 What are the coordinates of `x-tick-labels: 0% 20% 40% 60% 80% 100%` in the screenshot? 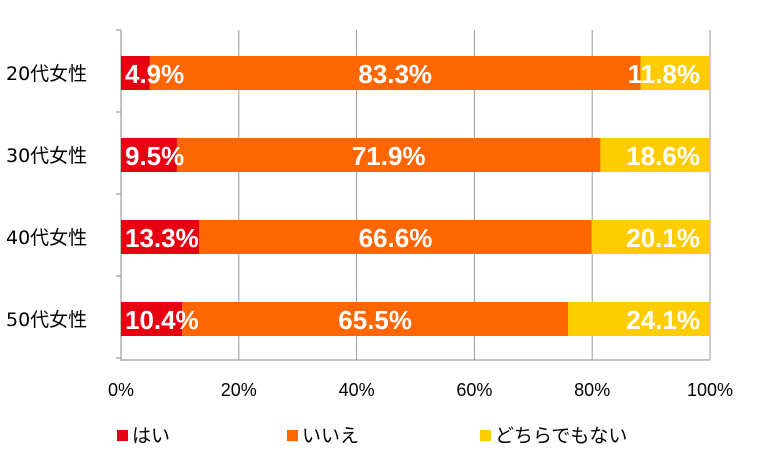 It's located at (420, 390).